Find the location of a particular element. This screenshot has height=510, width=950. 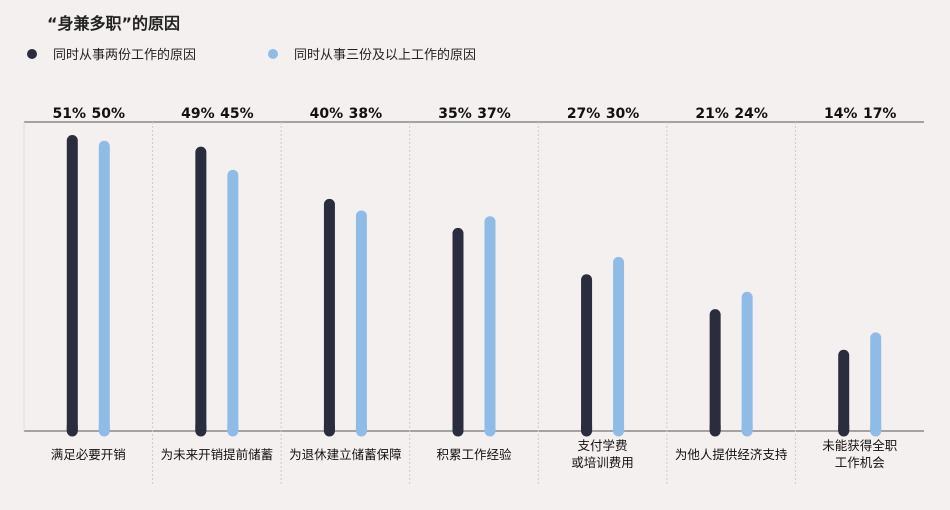

value-label: 30% is located at coordinates (623, 114).